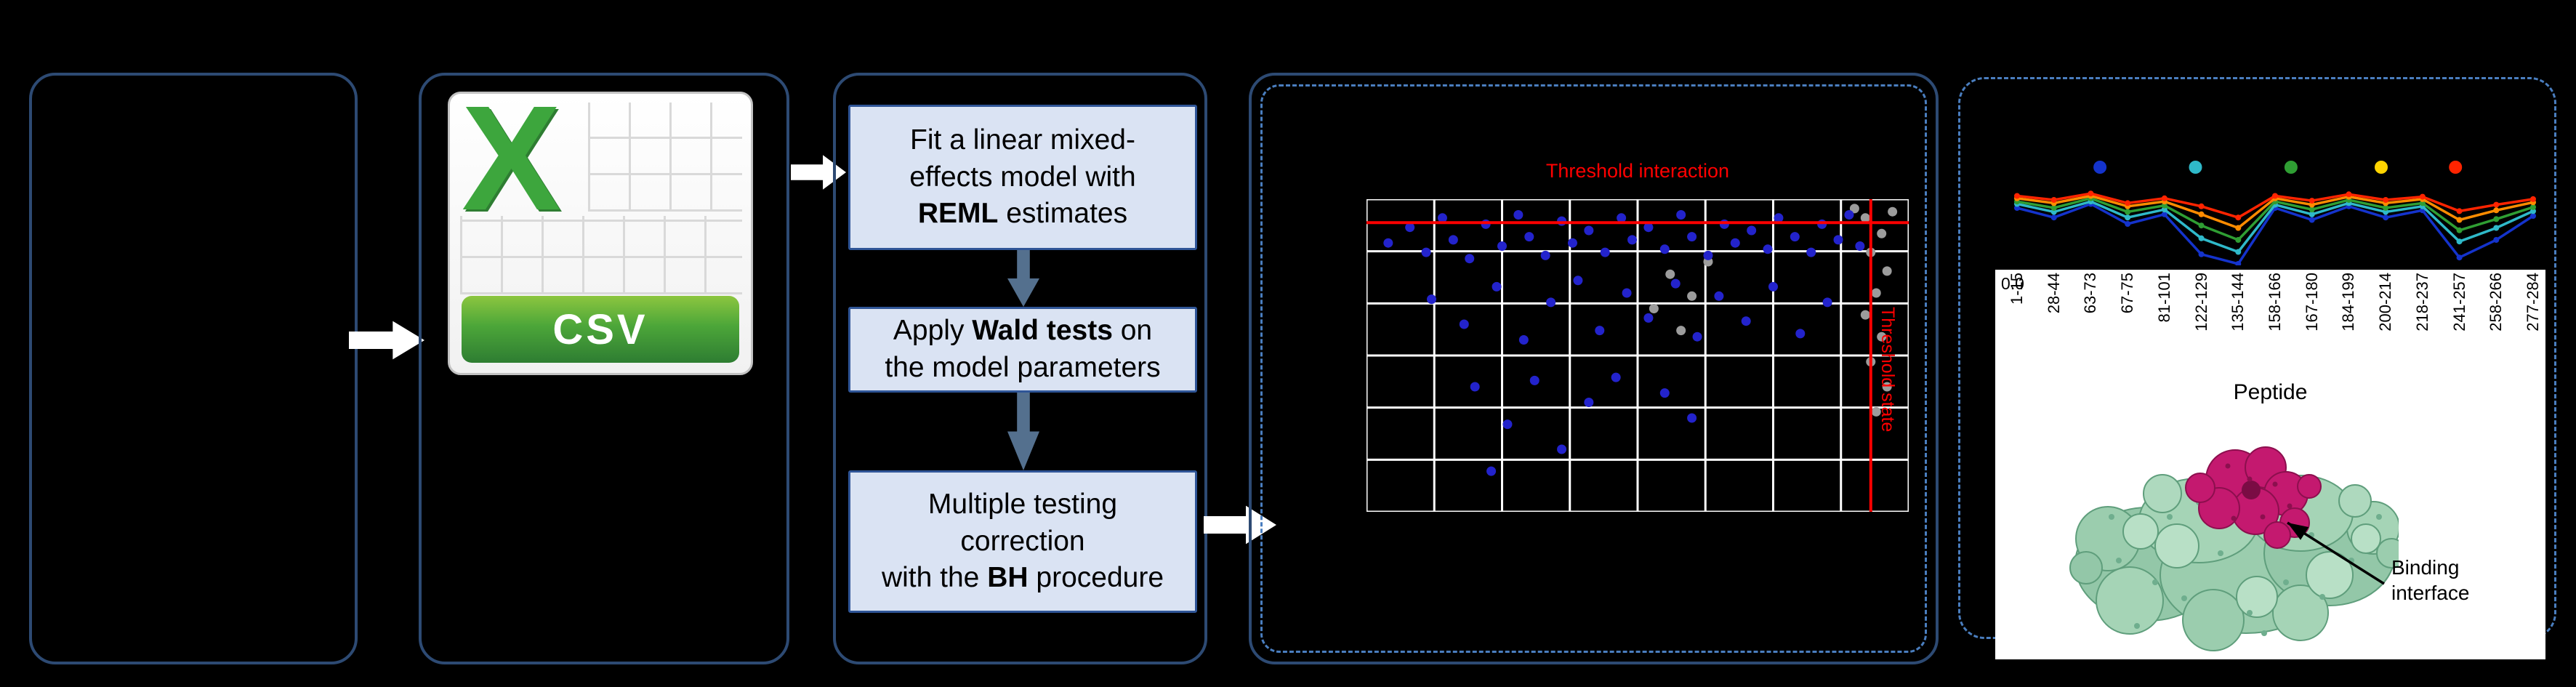  Describe the element at coordinates (1637, 171) in the screenshot. I see `threshold-interaction-label: Threshold interaction` at that location.